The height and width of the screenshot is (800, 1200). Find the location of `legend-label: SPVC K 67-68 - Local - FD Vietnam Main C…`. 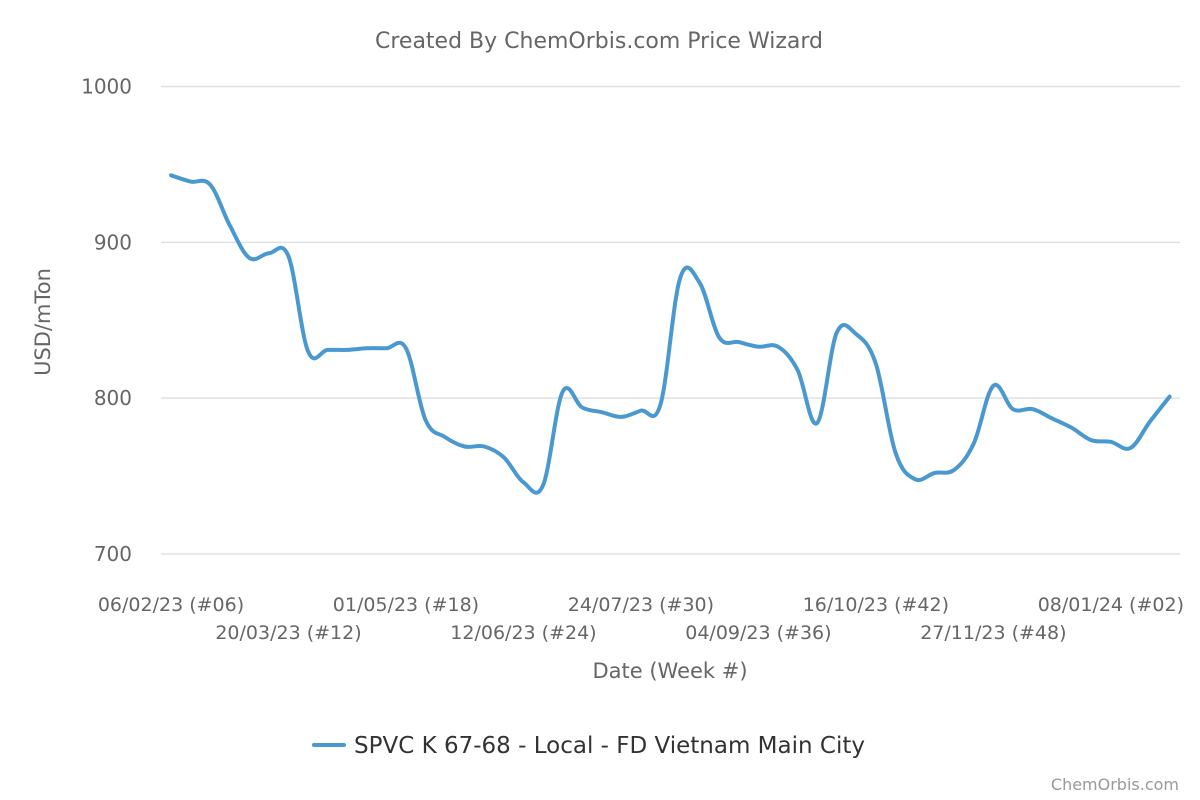

legend-label: SPVC K 67-68 - Local - FD Vietnam Main C… is located at coordinates (609, 746).